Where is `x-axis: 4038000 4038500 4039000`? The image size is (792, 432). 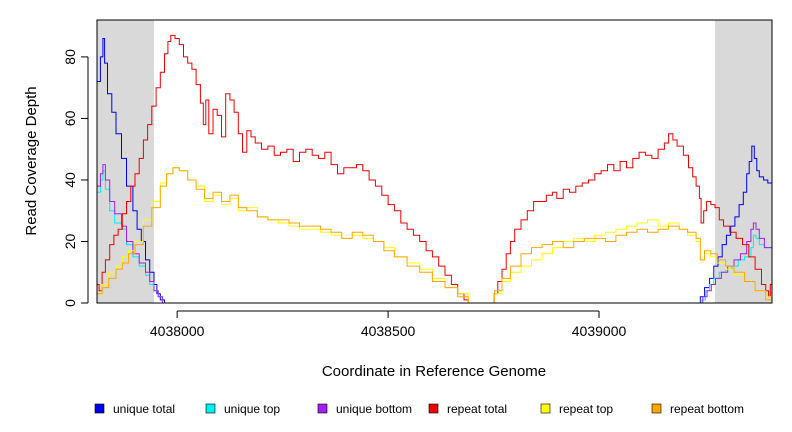
x-axis: 4038000 4038500 4039000 is located at coordinates (388, 324).